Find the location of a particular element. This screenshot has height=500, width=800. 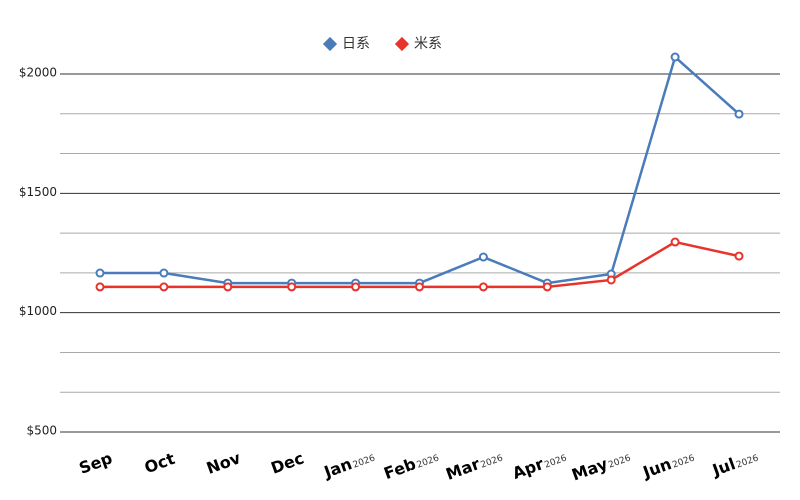

x-tick: Oct is located at coordinates (160, 463).